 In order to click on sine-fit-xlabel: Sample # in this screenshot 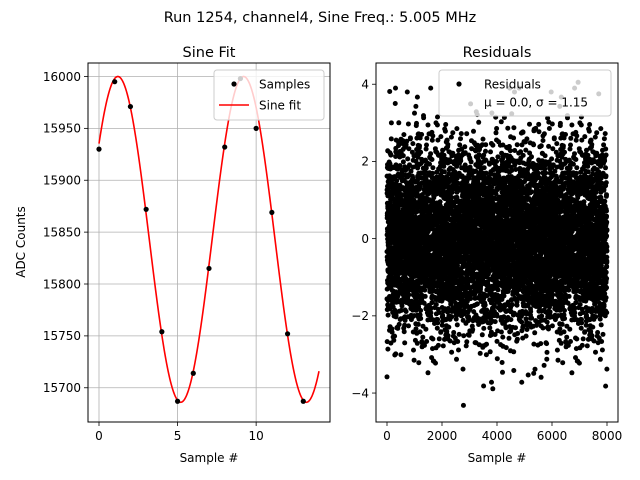, I will do `click(209, 458)`.